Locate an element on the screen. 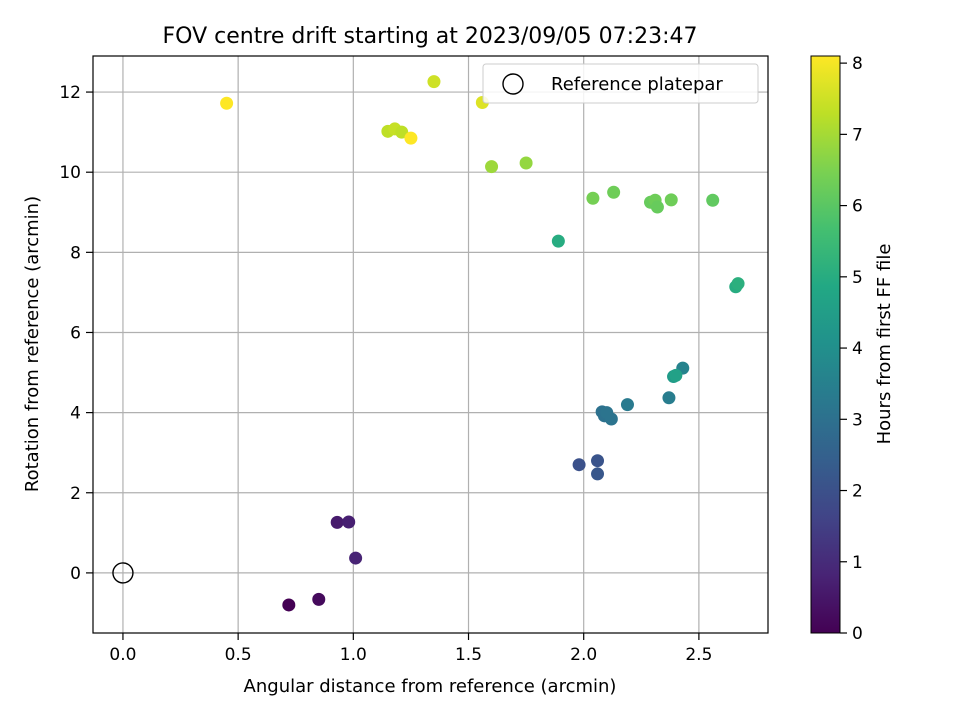 The image size is (960, 724). legend-box is located at coordinates (620, 83).